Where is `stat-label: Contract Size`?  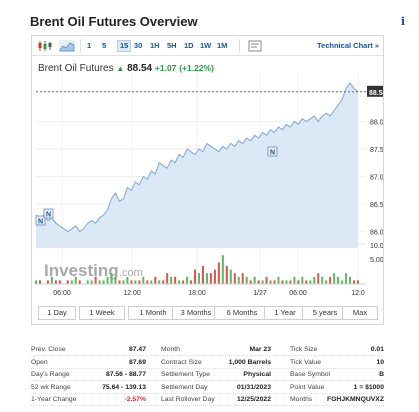
stat-label: Contract Size is located at coordinates (181, 362).